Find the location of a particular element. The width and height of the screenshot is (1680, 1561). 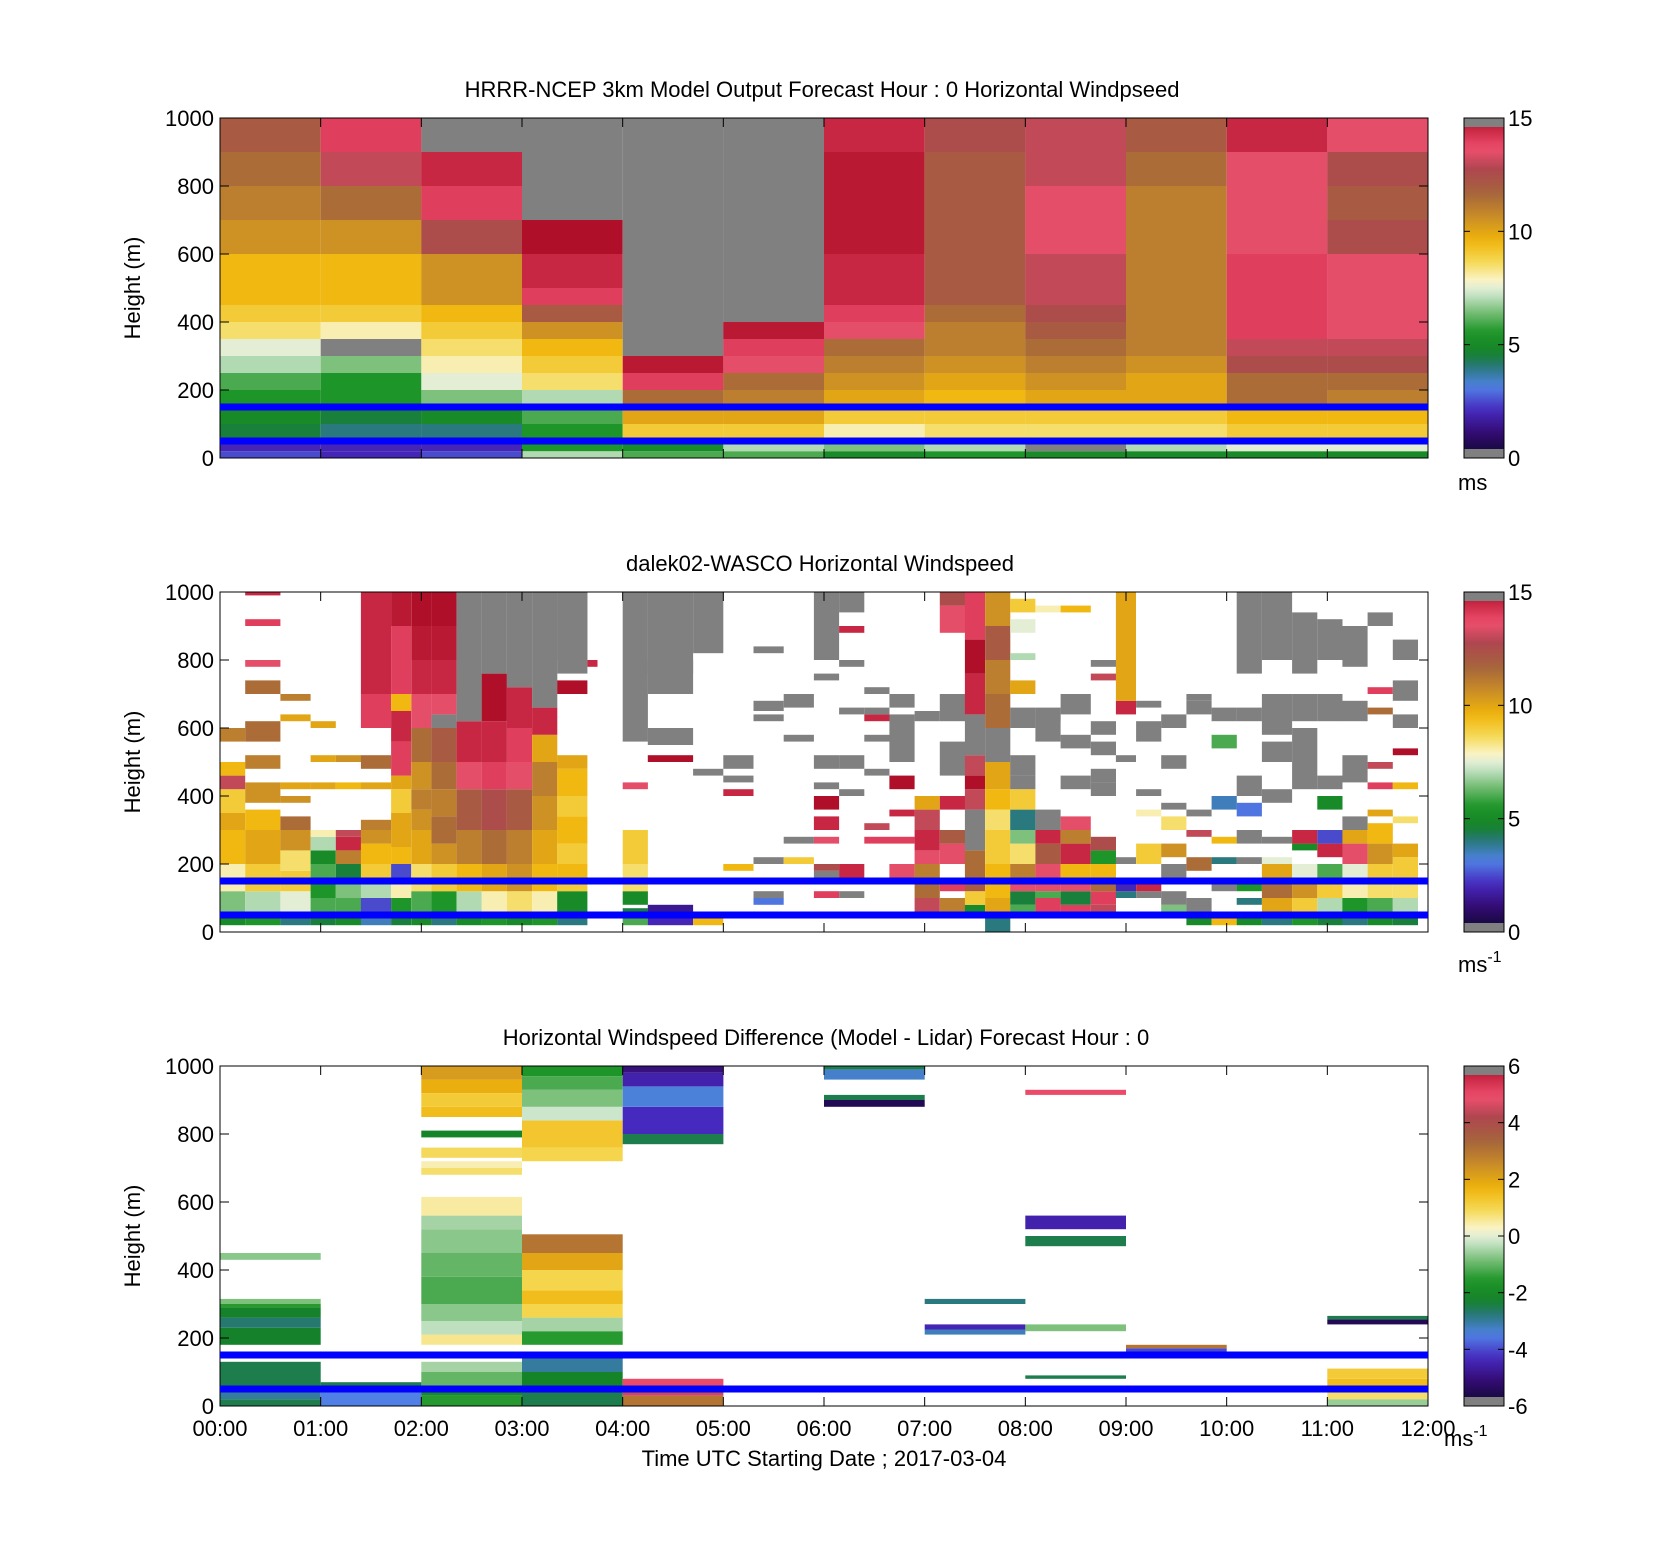

x-axis-label: Time UTC Starting Date ; 2017-03-04 is located at coordinates (824, 1458).